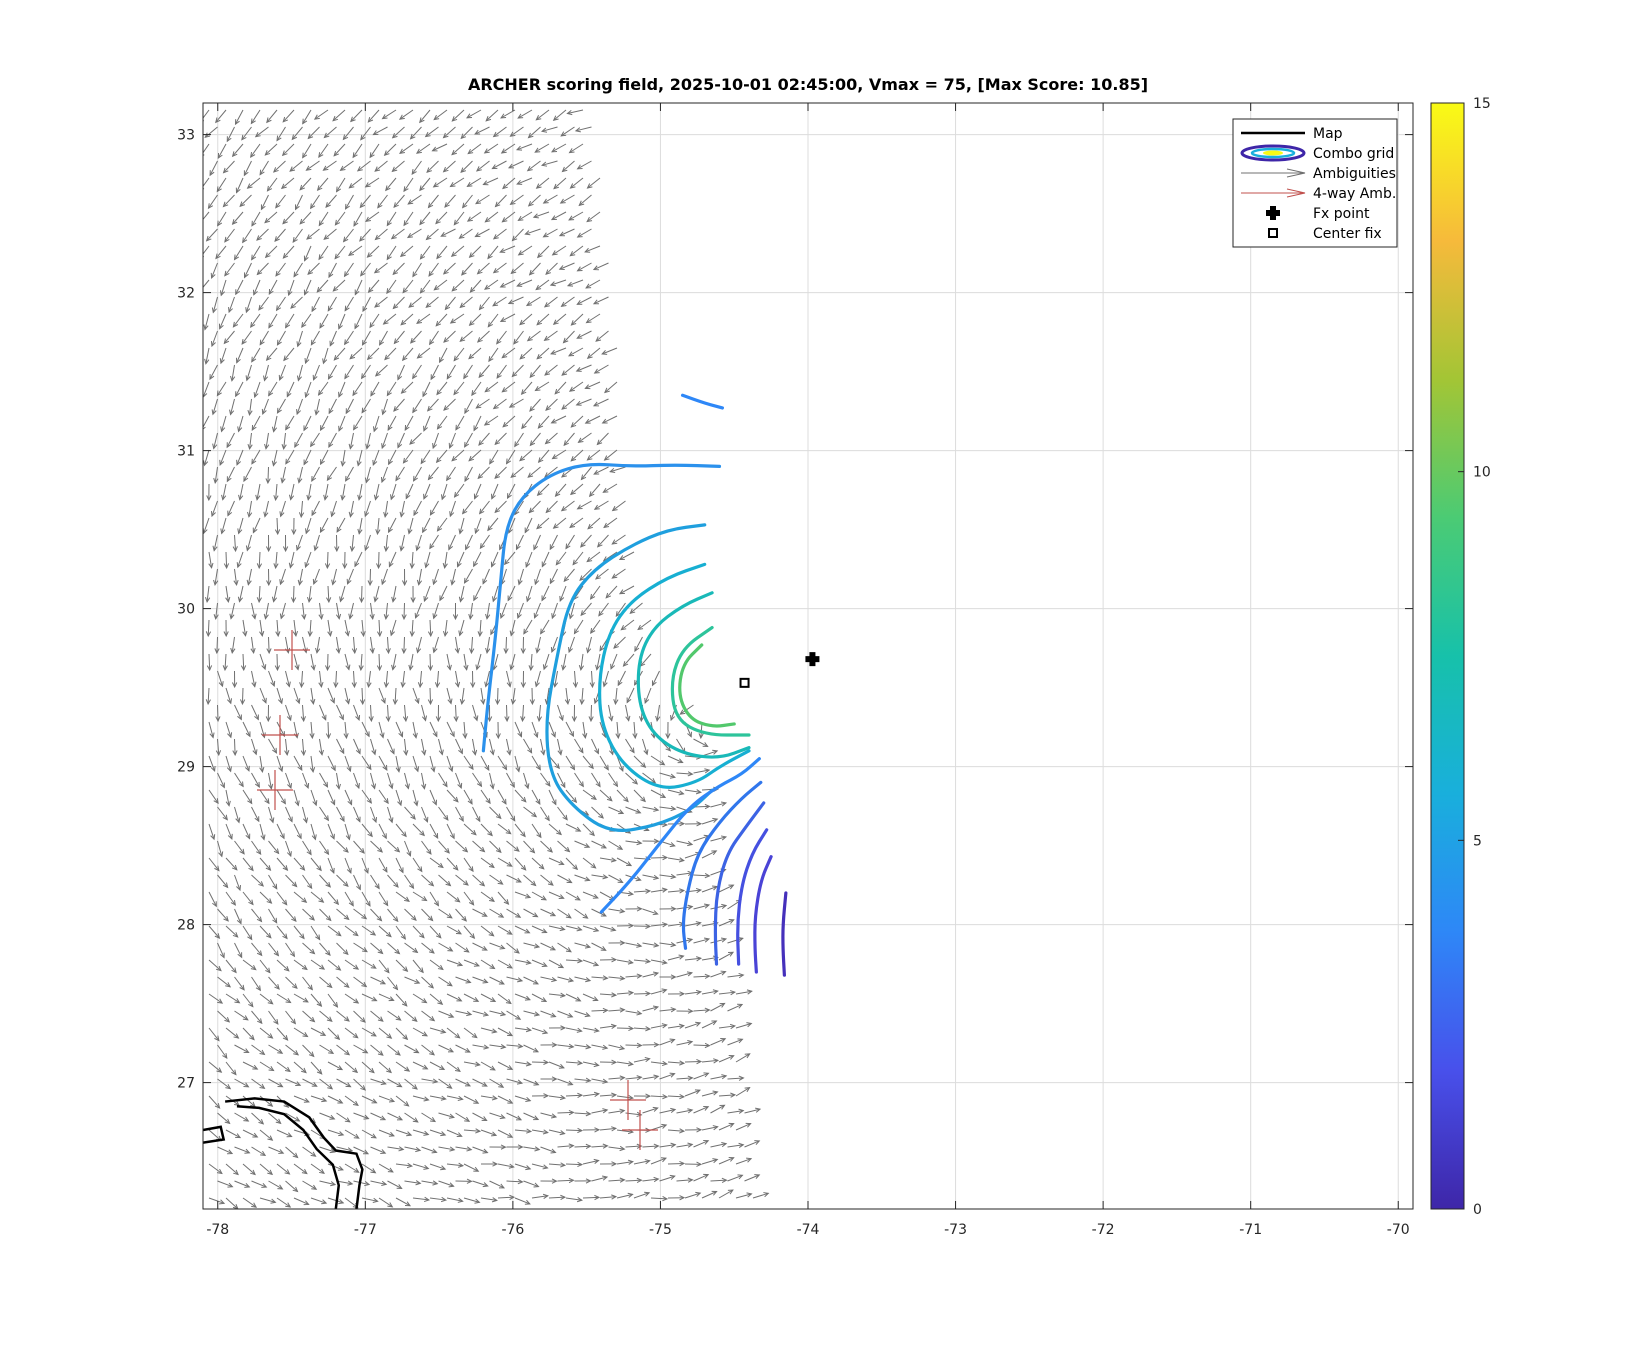  I want to click on coastline, so click(288, 1157).